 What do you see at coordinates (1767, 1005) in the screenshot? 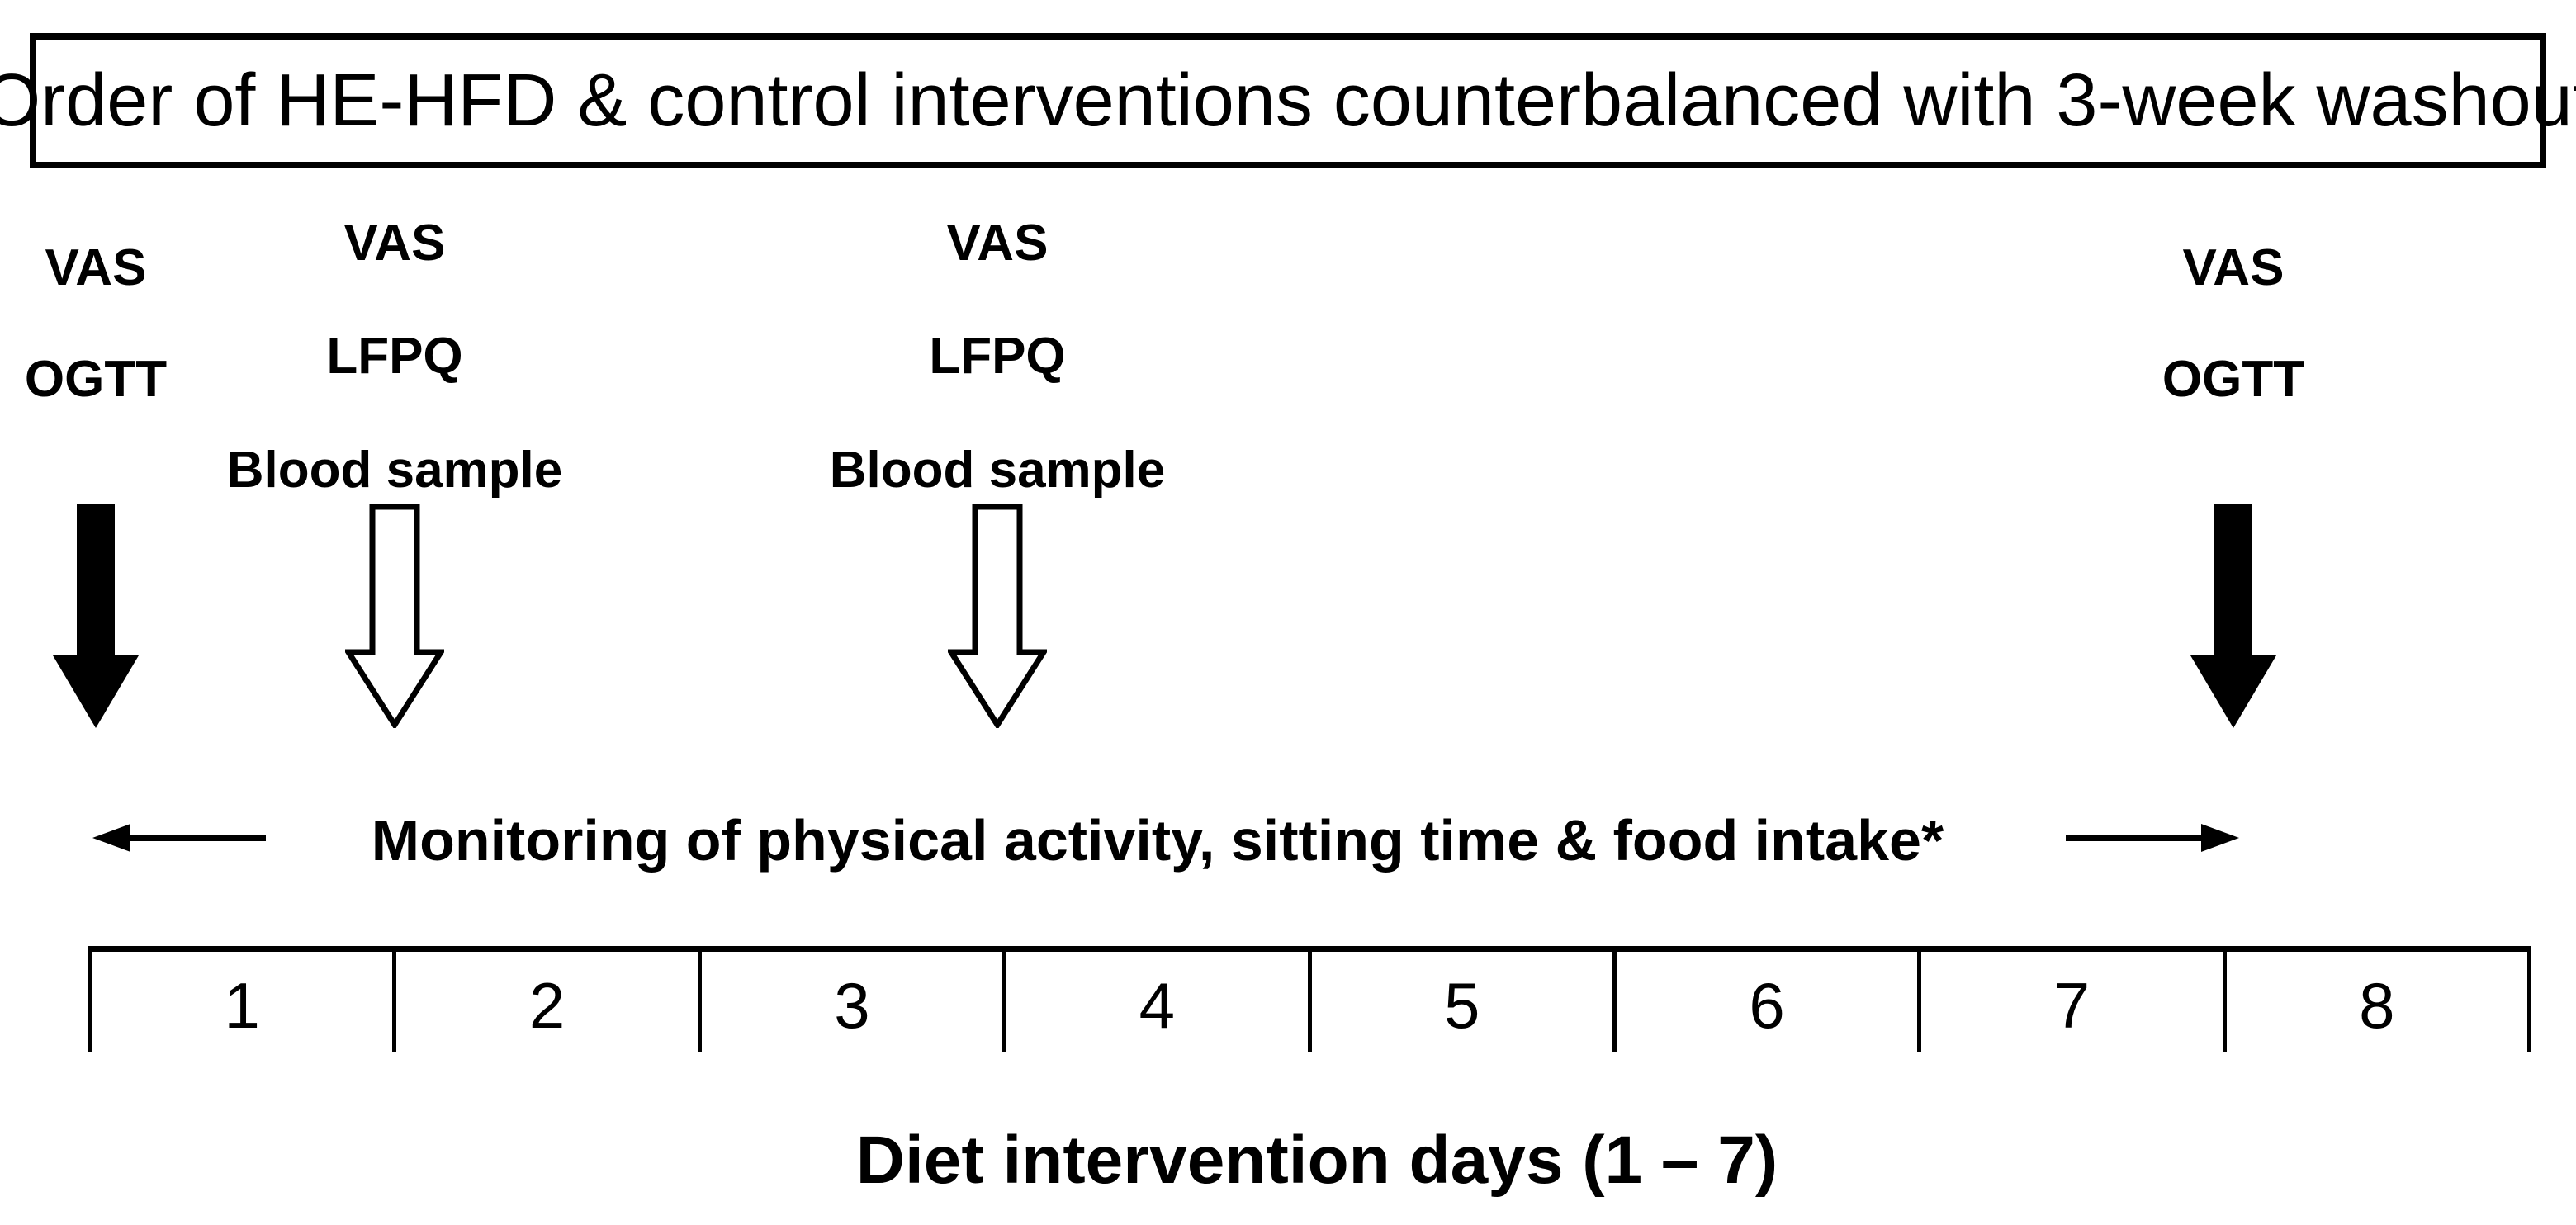
I see `day-number: 6` at bounding box center [1767, 1005].